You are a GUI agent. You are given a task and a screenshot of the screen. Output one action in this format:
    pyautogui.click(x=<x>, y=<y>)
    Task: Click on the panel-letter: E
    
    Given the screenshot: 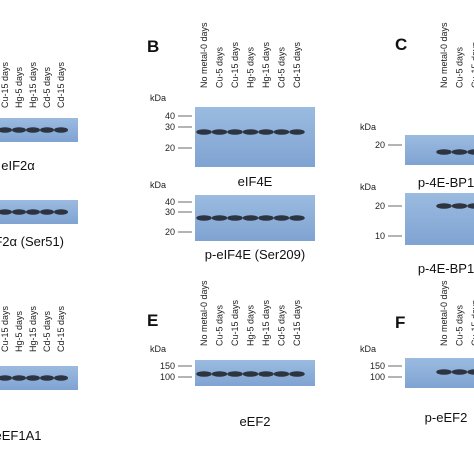 What is the action you would take?
    pyautogui.click(x=152, y=320)
    